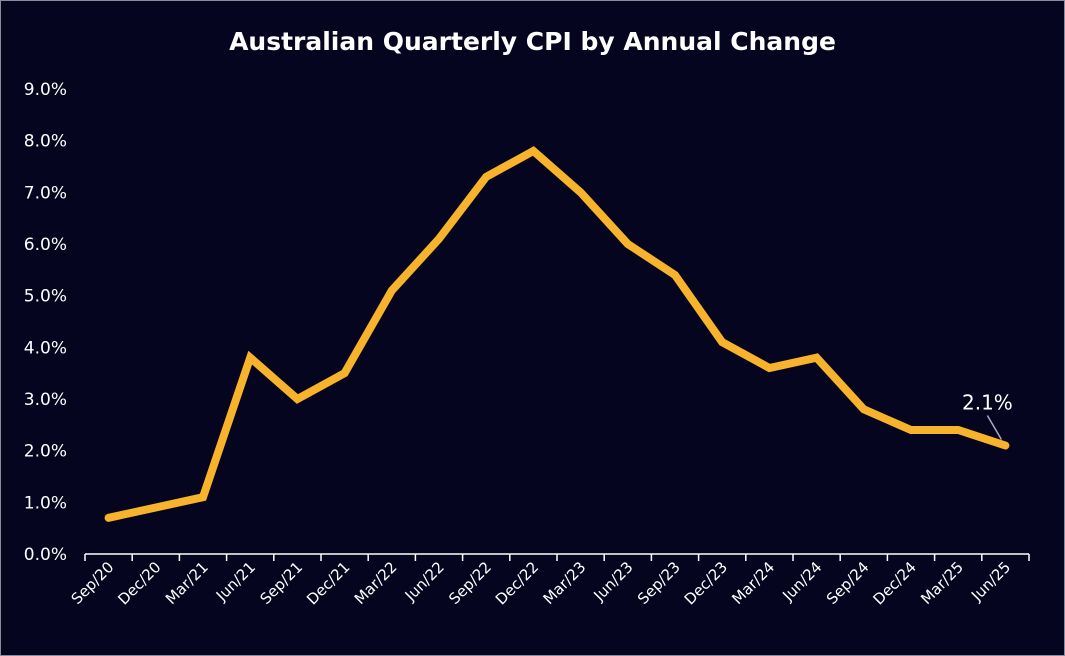  I want to click on x-tick-label: Mar/23, so click(565, 583).